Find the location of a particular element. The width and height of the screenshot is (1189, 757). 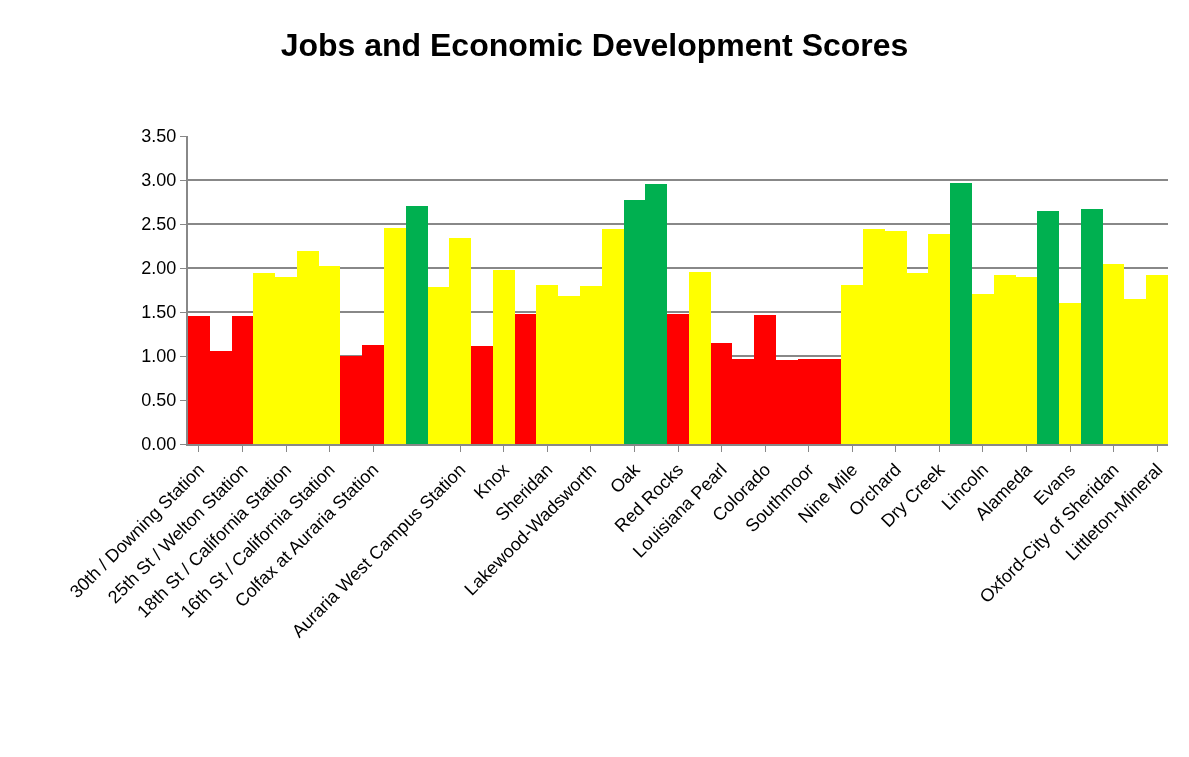

y-tick-label: 1.00 is located at coordinates (159, 356).